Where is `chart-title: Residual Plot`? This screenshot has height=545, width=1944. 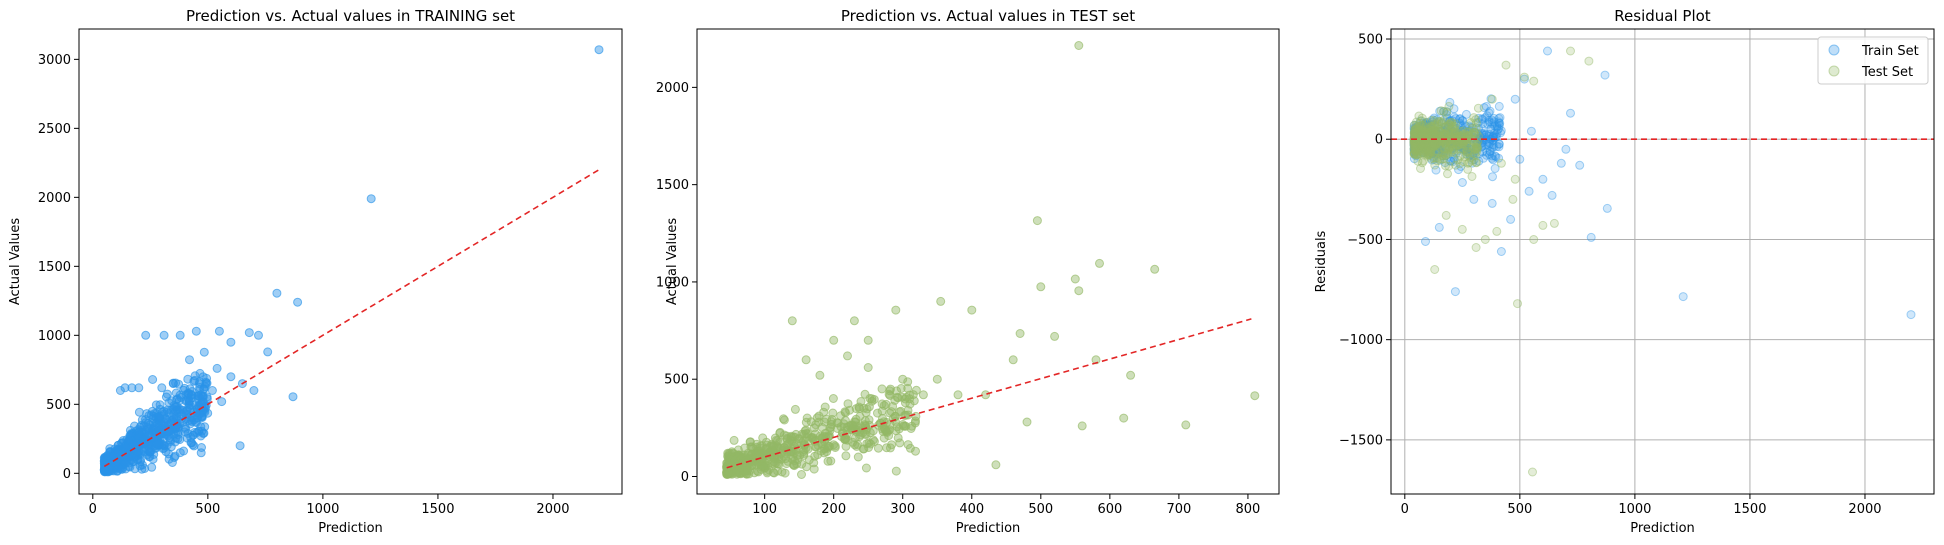
chart-title: Residual Plot is located at coordinates (1662, 16).